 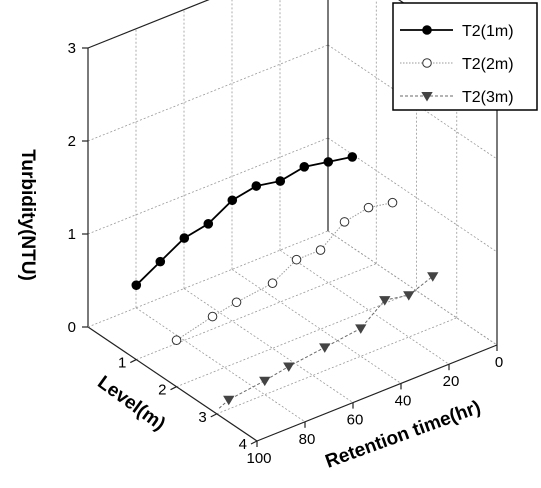 What do you see at coordinates (488, 97) in the screenshot?
I see `legend-label: T2(3m)` at bounding box center [488, 97].